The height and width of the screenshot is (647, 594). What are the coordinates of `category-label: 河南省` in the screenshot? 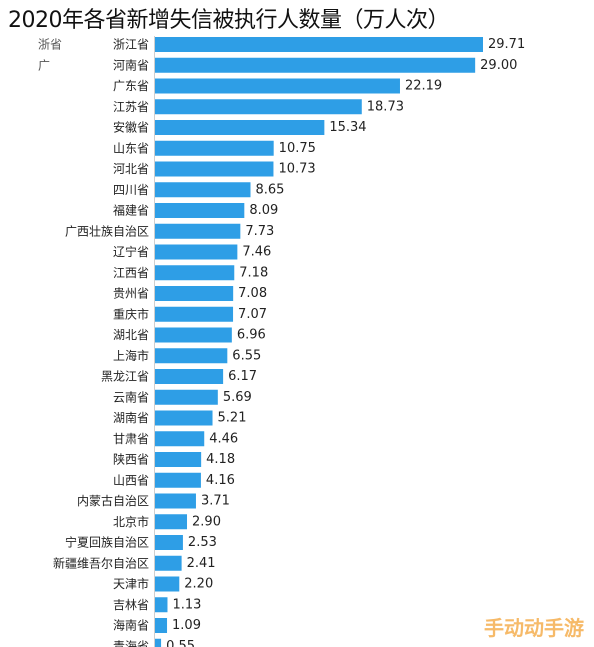 It's located at (131, 64).